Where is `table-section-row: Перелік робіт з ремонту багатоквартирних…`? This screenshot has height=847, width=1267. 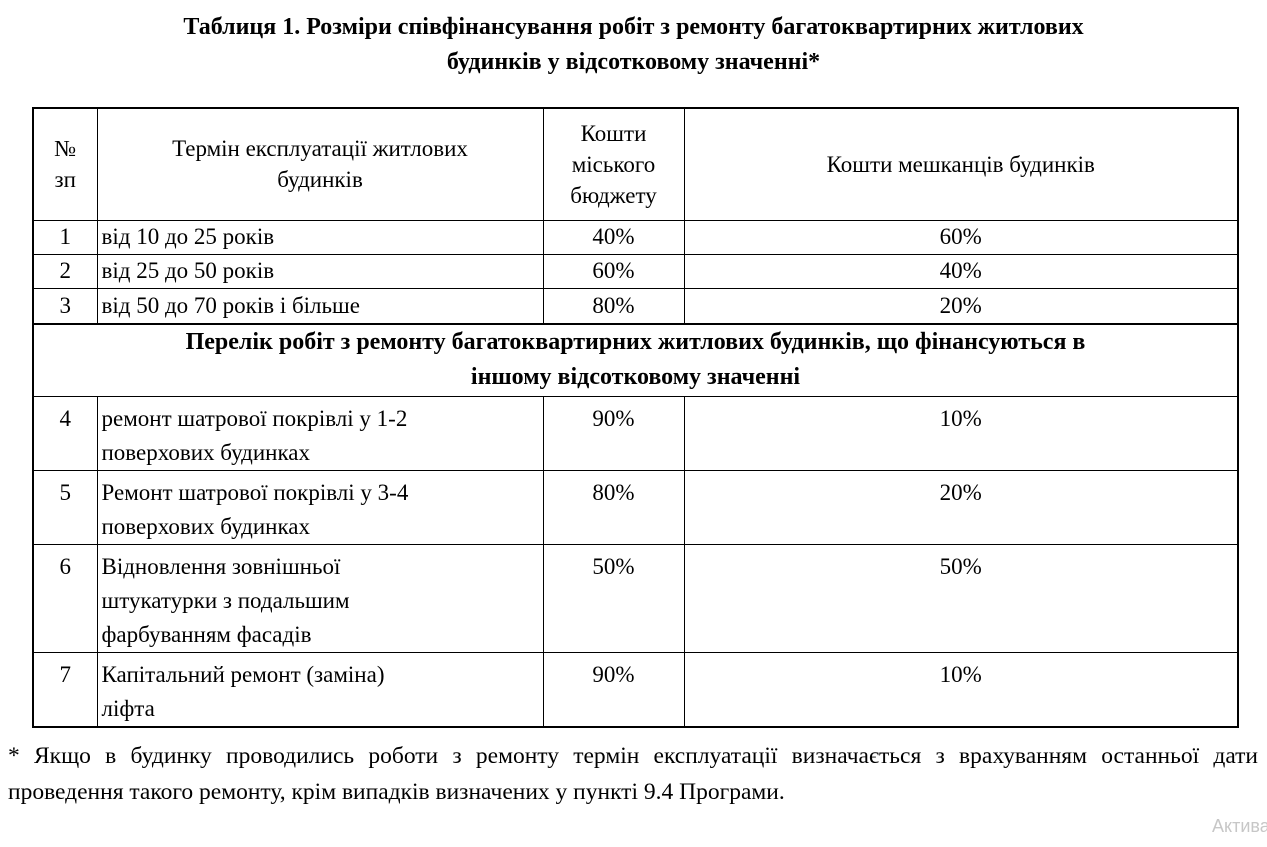 table-section-row: Перелік робіт з ремонту багатоквартирних… is located at coordinates (635, 360).